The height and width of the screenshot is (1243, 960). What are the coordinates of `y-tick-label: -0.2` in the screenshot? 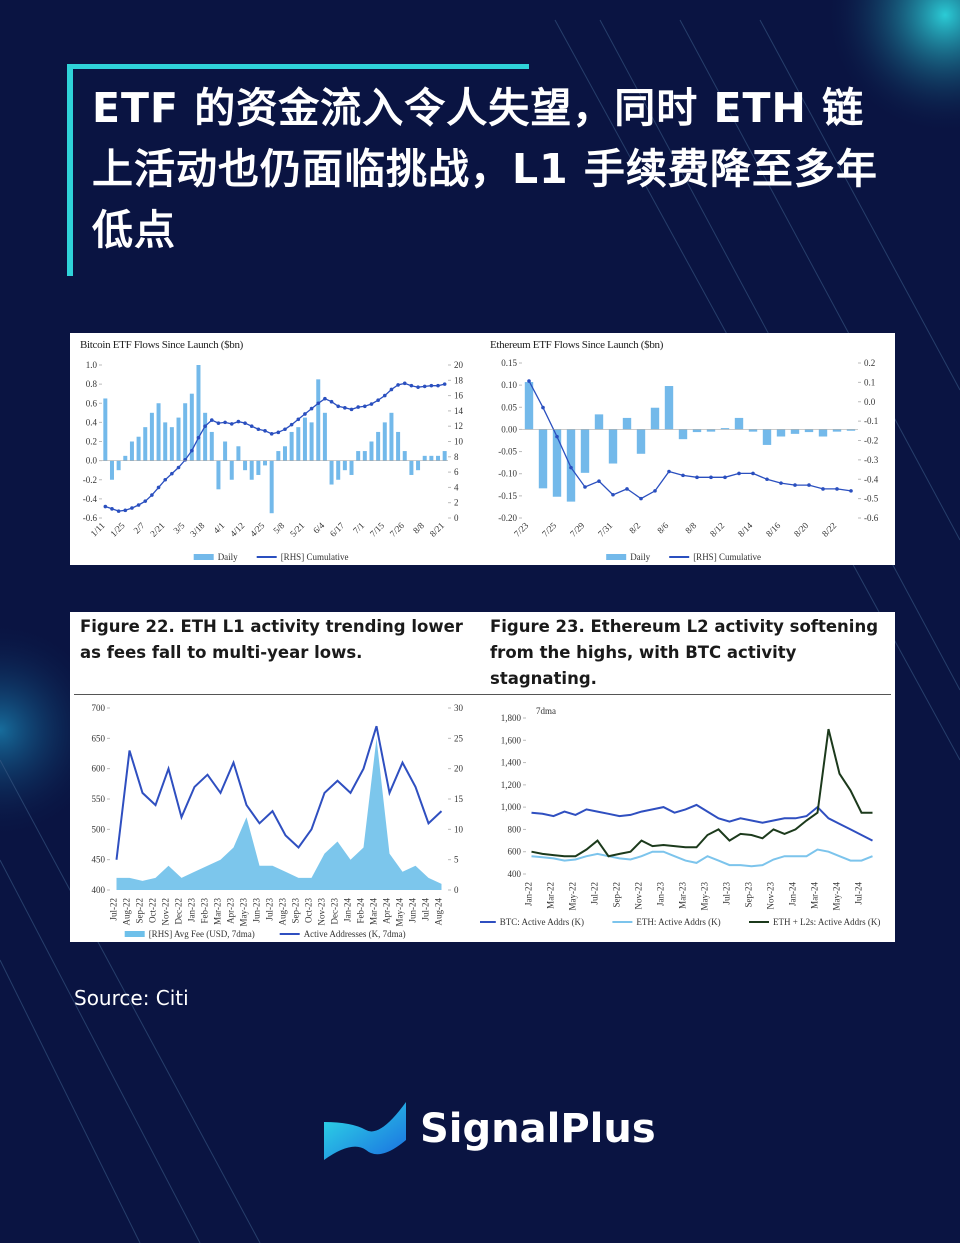 It's located at (90, 480).